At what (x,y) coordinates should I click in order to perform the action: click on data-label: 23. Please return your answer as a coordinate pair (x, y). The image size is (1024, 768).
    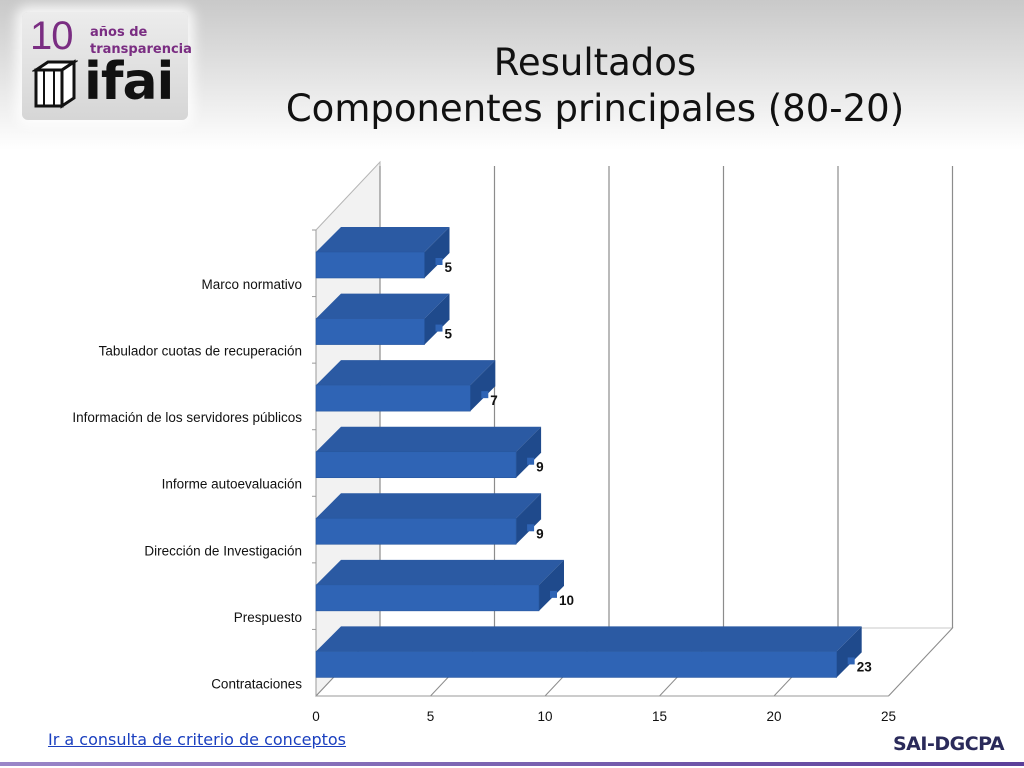
    Looking at the image, I should click on (865, 666).